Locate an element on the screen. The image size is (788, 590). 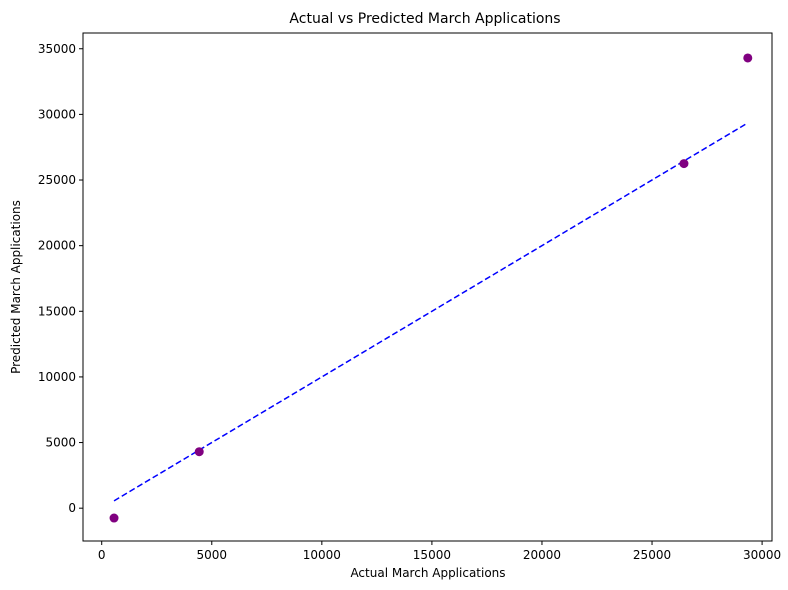
y-axis-title: Predicted March Applications is located at coordinates (16, 287).